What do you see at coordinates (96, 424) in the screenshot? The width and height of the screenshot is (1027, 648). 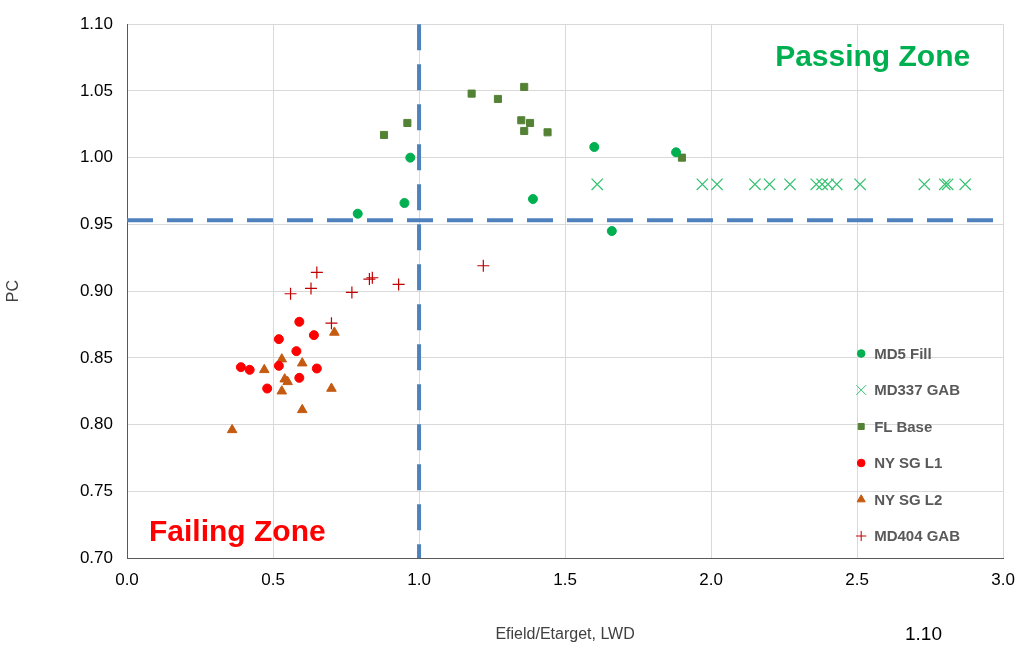 I see `y-tick-label: 0.80` at bounding box center [96, 424].